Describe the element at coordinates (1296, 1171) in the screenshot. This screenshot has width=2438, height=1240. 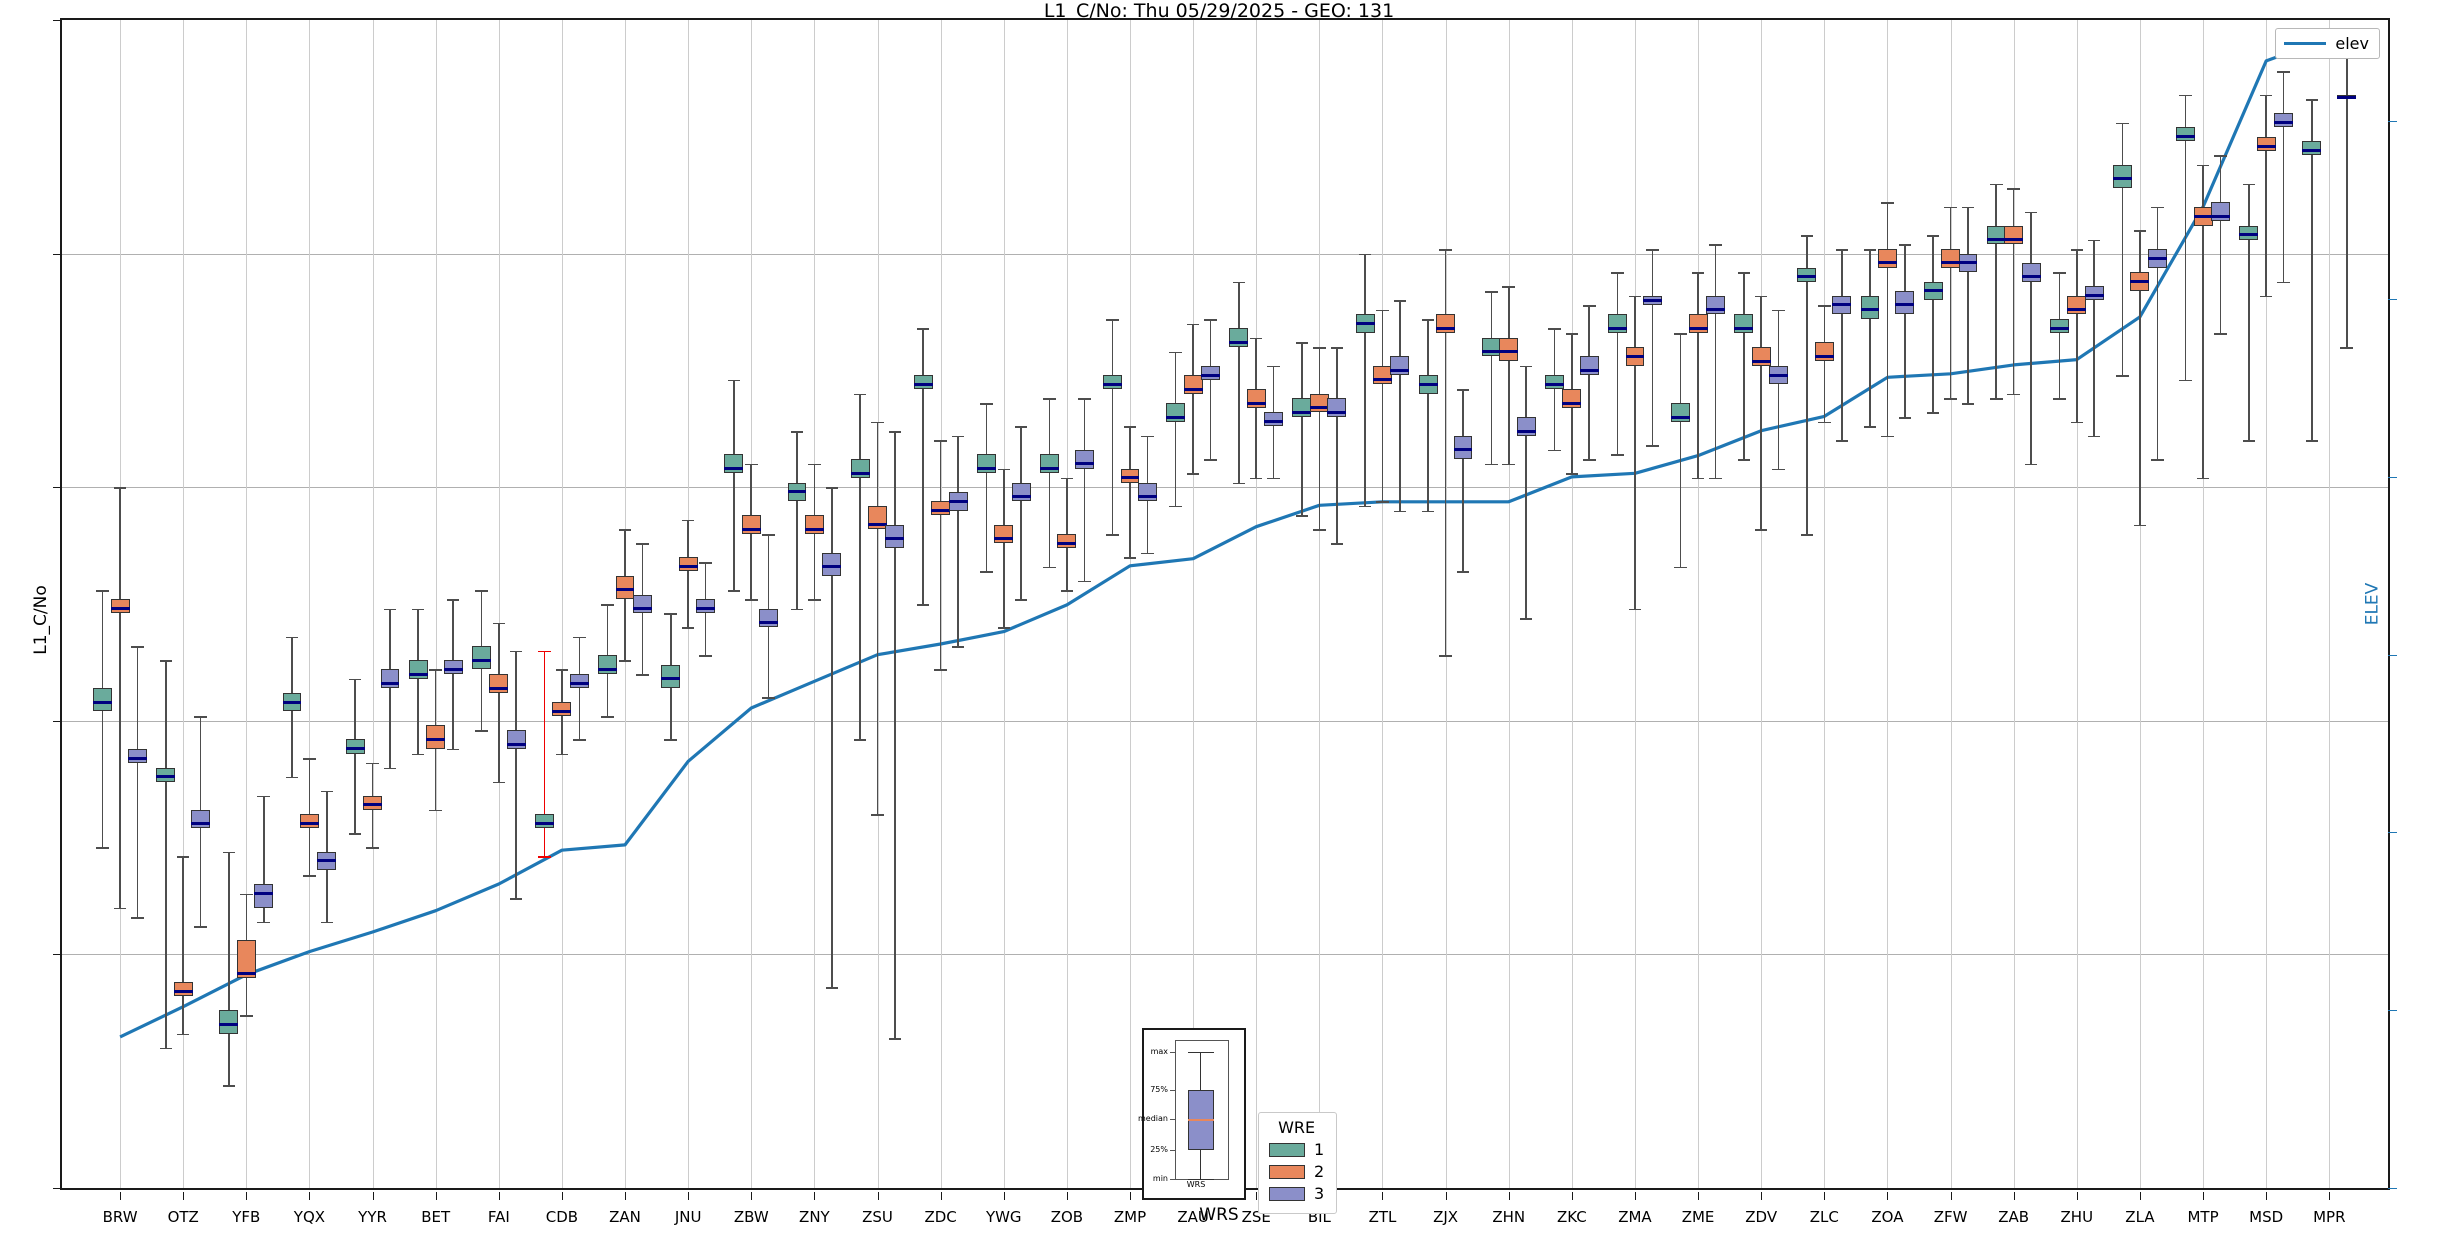
I see `wre-legend-item-2: 2` at that location.